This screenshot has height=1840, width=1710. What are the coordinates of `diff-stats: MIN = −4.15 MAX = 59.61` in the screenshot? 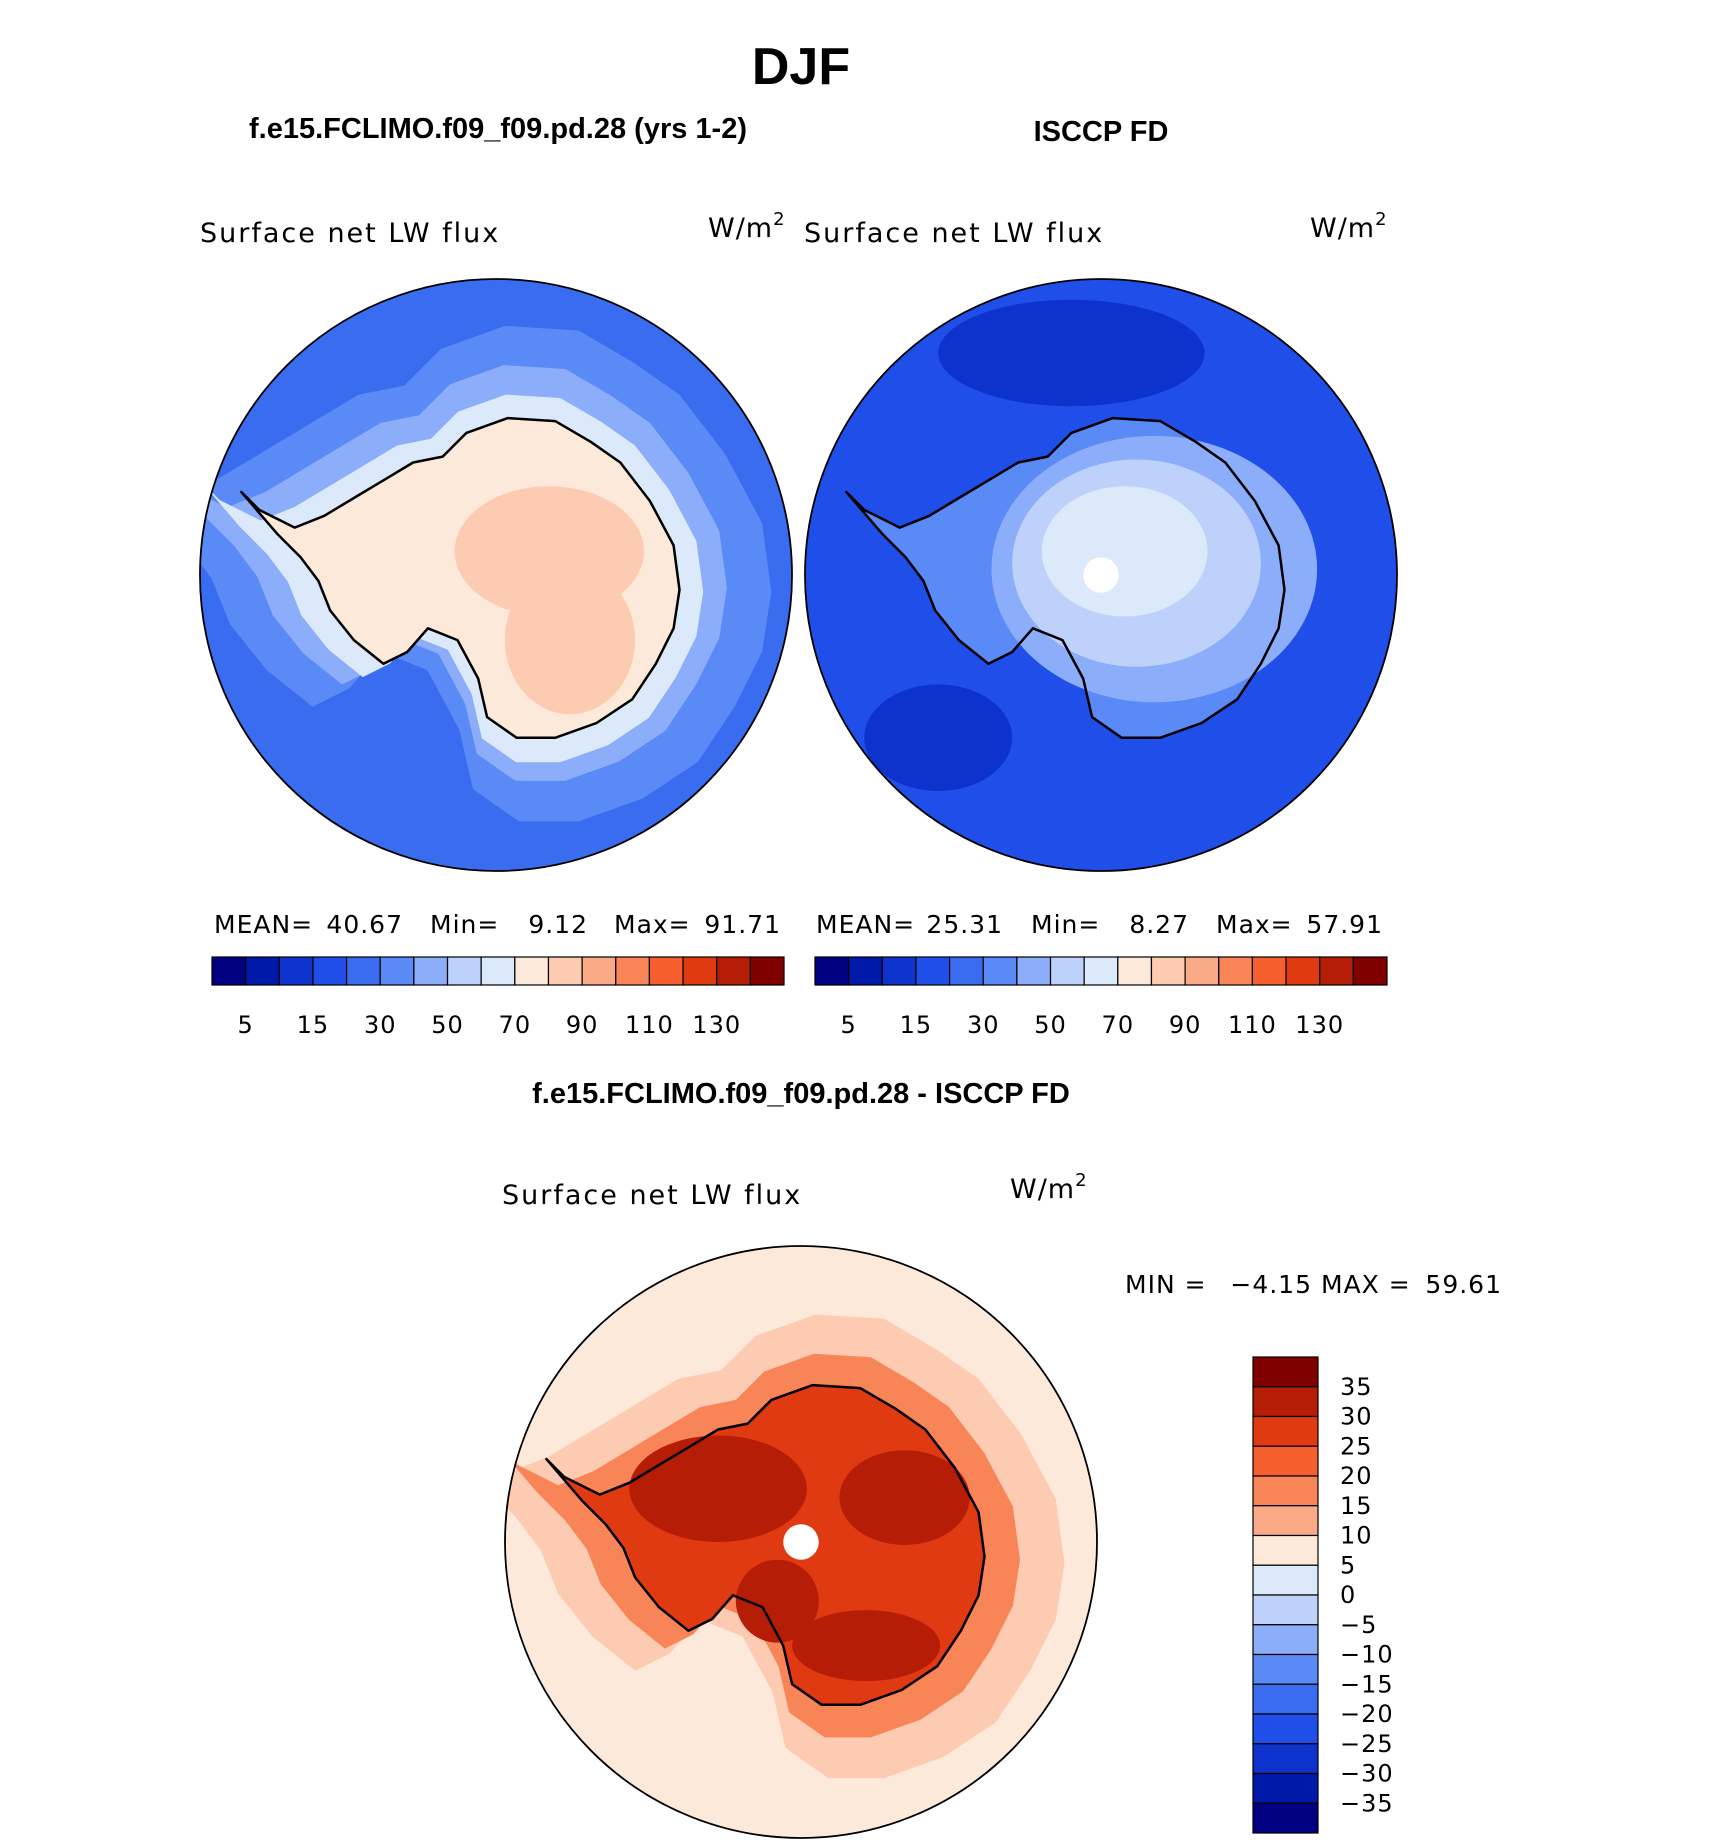 It's located at (1313, 1284).